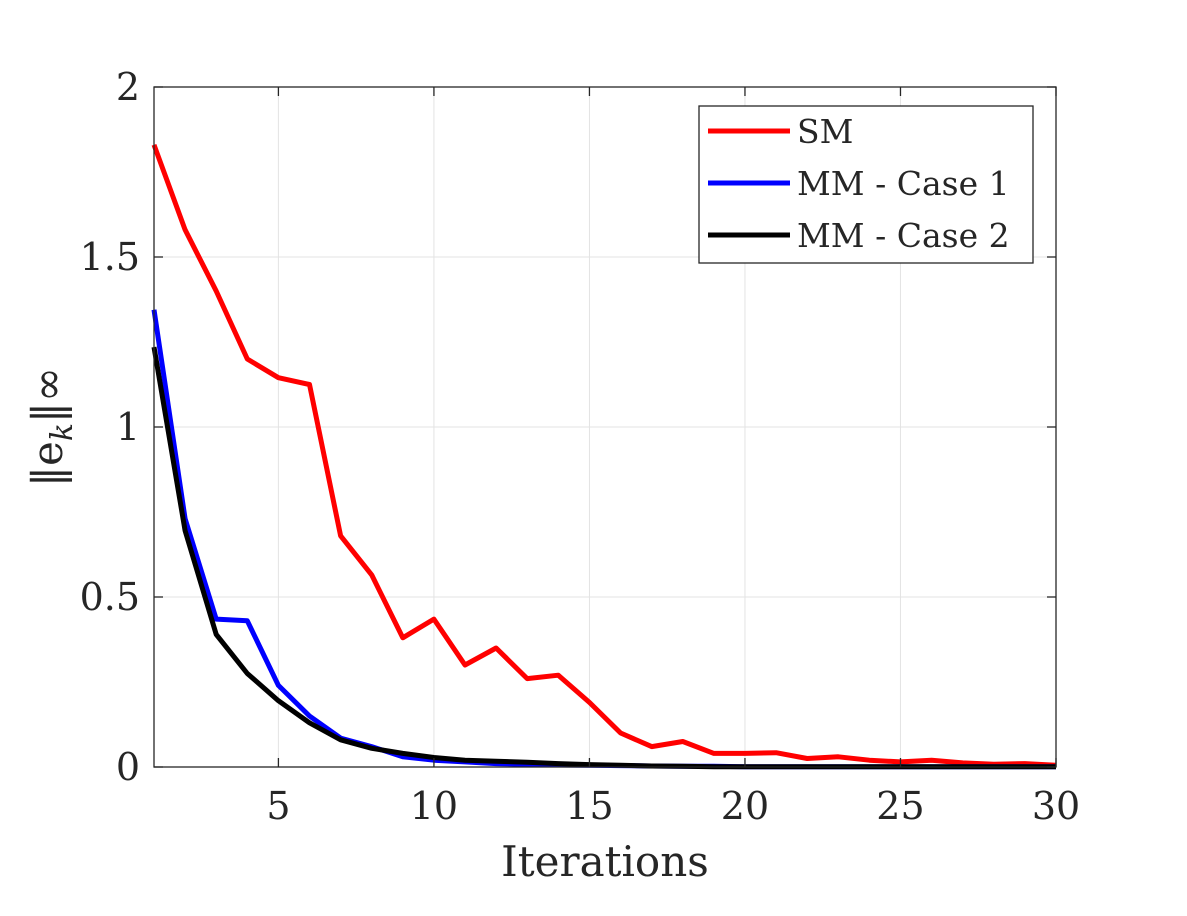 The image size is (1187, 916). Describe the element at coordinates (110, 427) in the screenshot. I see `y-tick-labels: 0 0.5 1 1.5 2` at that location.